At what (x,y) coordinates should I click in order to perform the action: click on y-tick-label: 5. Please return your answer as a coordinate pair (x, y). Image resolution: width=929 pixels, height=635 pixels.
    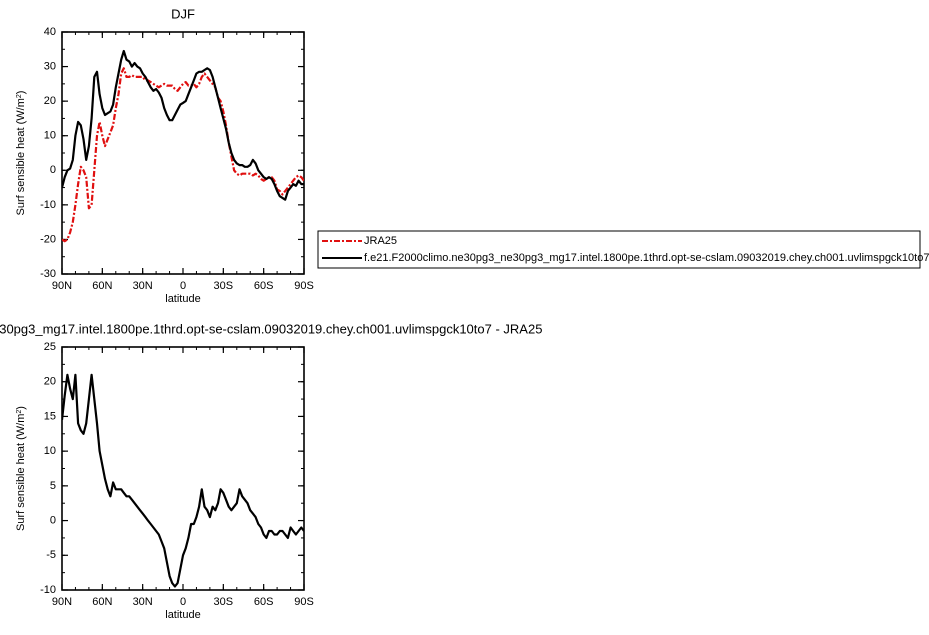
    Looking at the image, I should click on (53, 486).